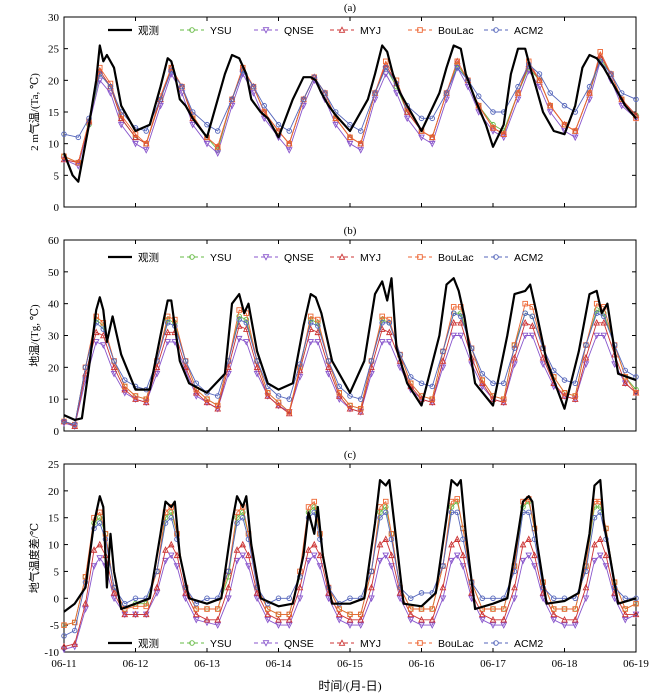  Describe the element at coordinates (51, 653) in the screenshot. I see `y-tick-label: -10` at that location.